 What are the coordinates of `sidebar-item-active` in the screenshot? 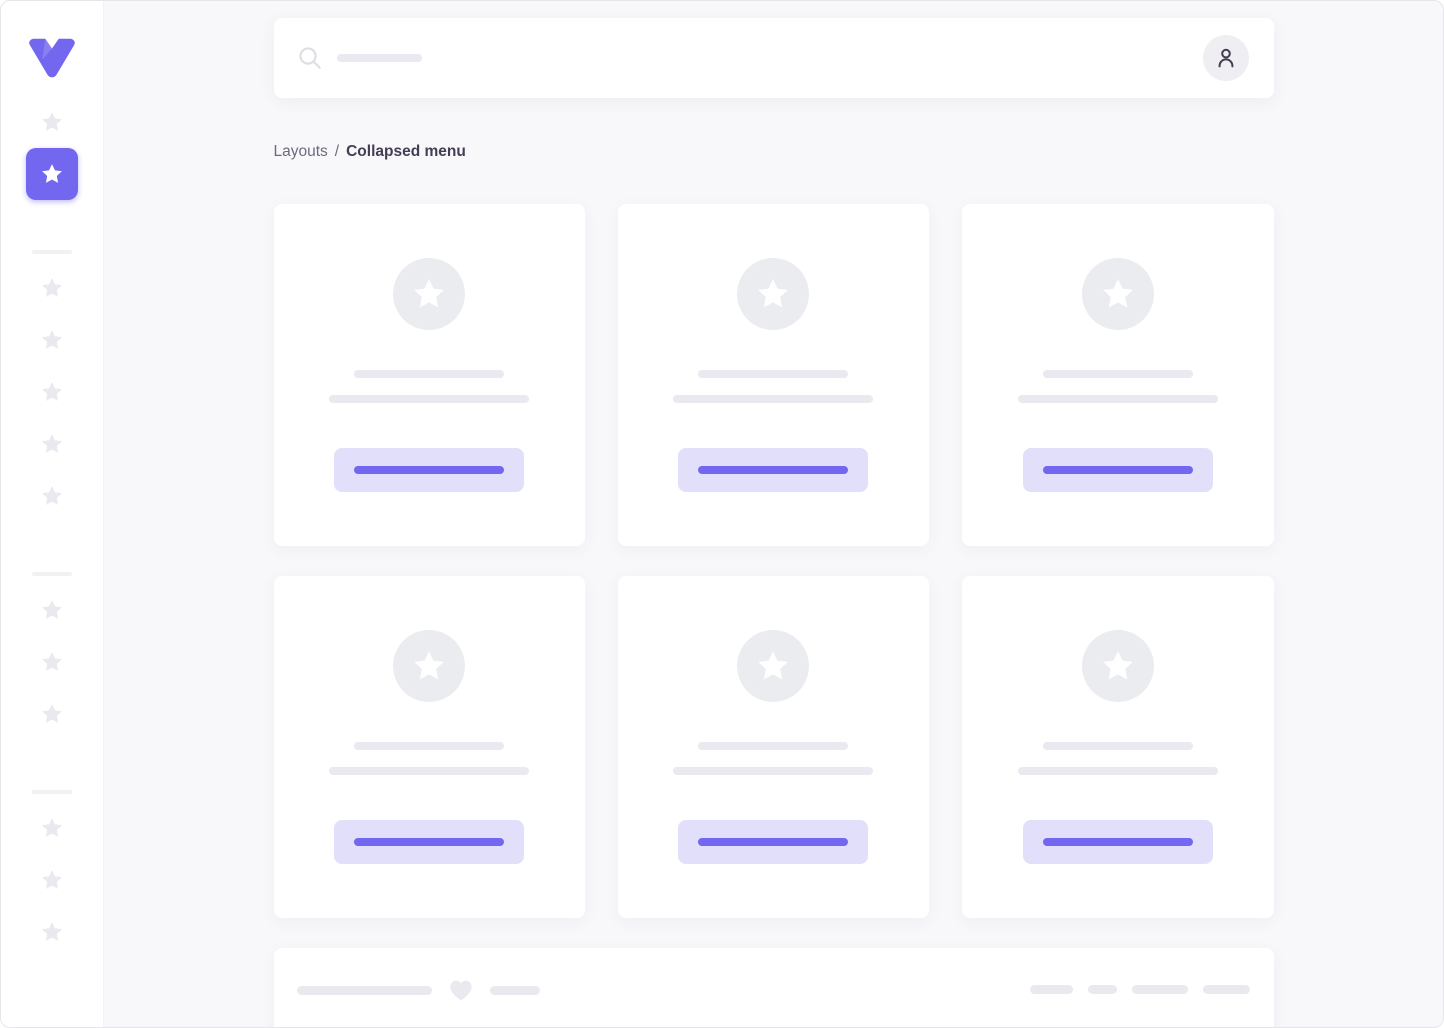 It's located at (52, 174).